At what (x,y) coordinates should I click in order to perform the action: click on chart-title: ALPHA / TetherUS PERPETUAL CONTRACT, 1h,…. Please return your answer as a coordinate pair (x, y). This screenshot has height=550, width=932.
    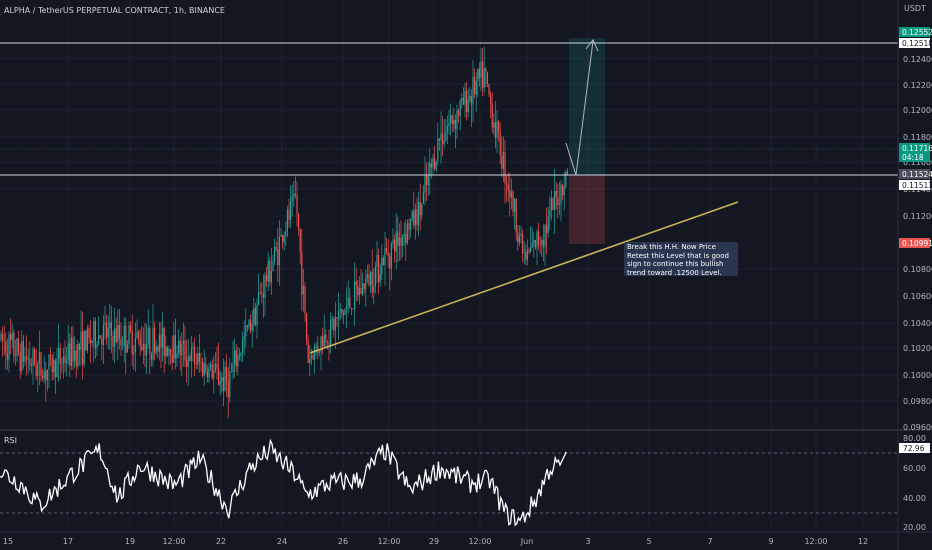
    Looking at the image, I should click on (114, 10).